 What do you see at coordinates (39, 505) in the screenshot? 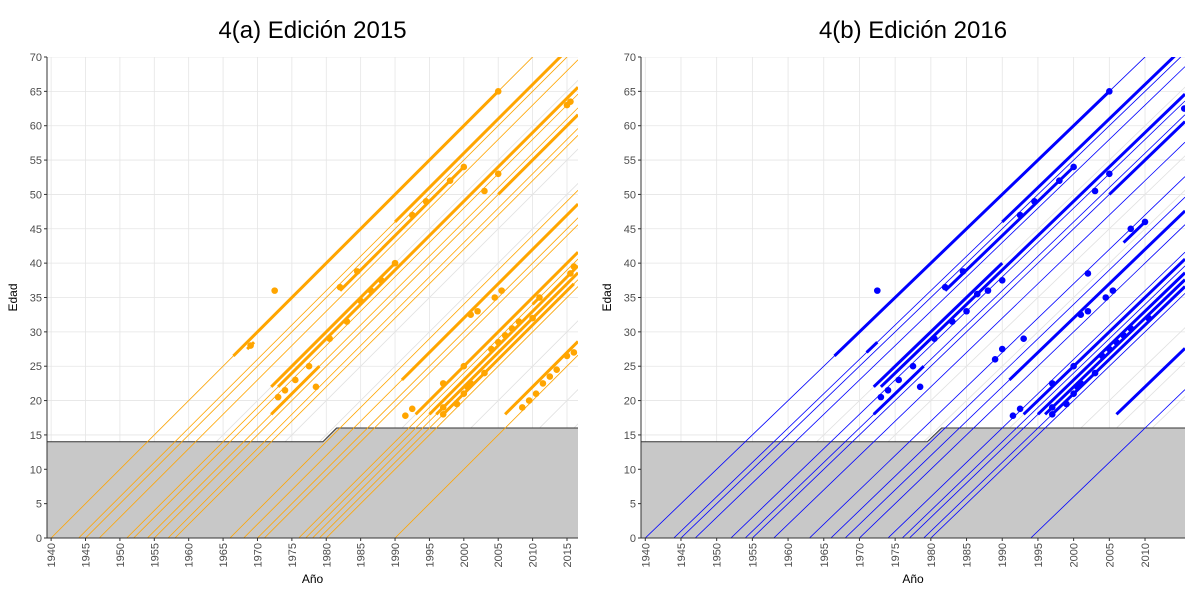
I see `y-tick-label: 5` at bounding box center [39, 505].